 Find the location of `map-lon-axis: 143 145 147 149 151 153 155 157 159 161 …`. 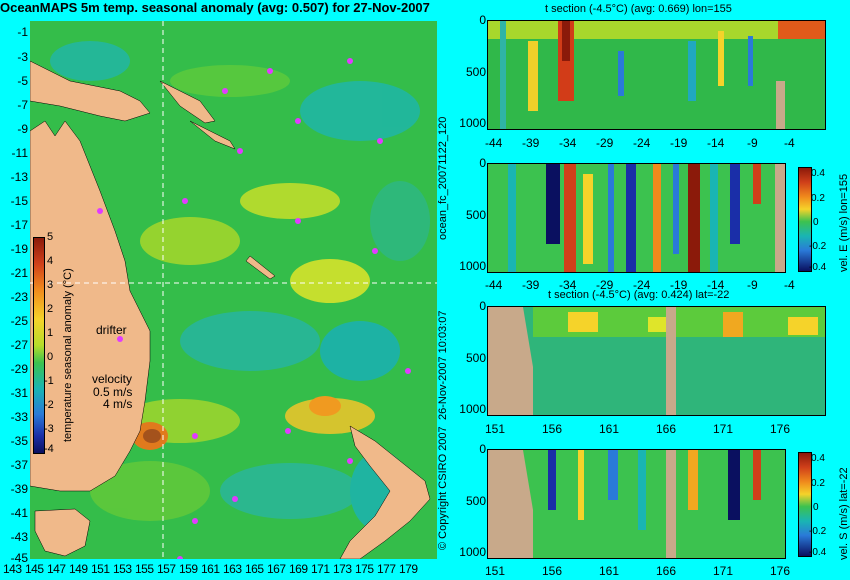

map-lon-axis: 143 145 147 149 151 153 155 157 159 161 … is located at coordinates (220, 571).